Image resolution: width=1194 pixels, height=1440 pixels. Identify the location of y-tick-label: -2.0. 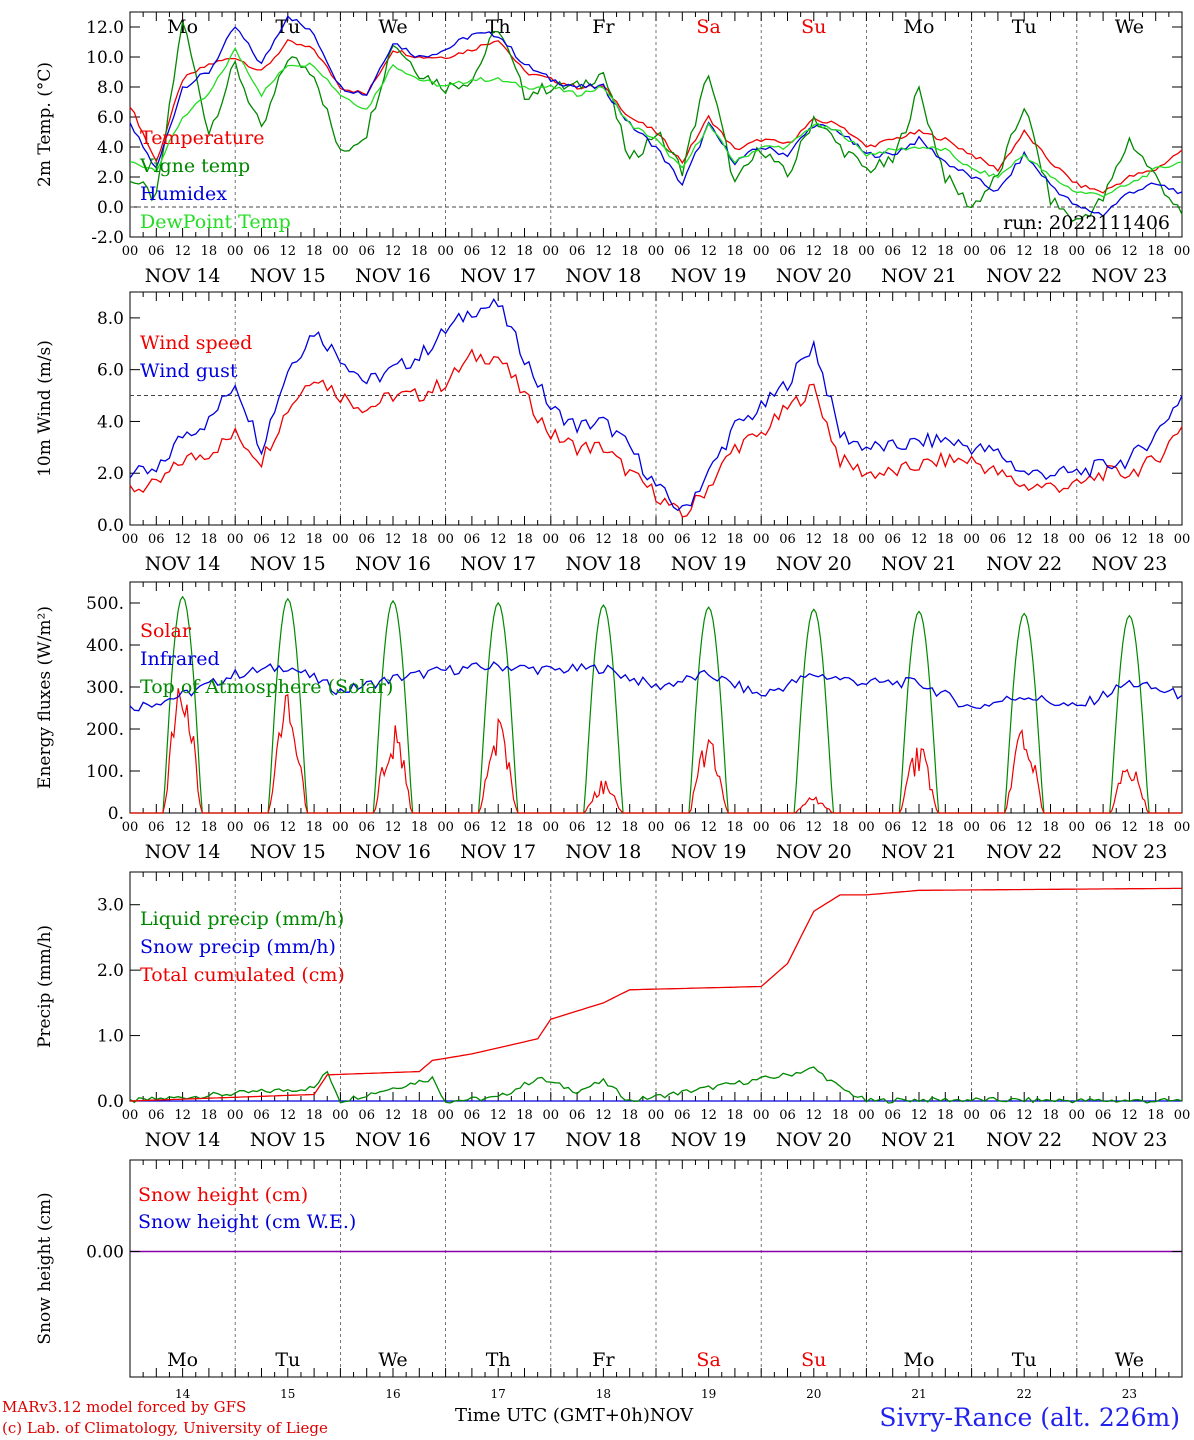
(107, 238).